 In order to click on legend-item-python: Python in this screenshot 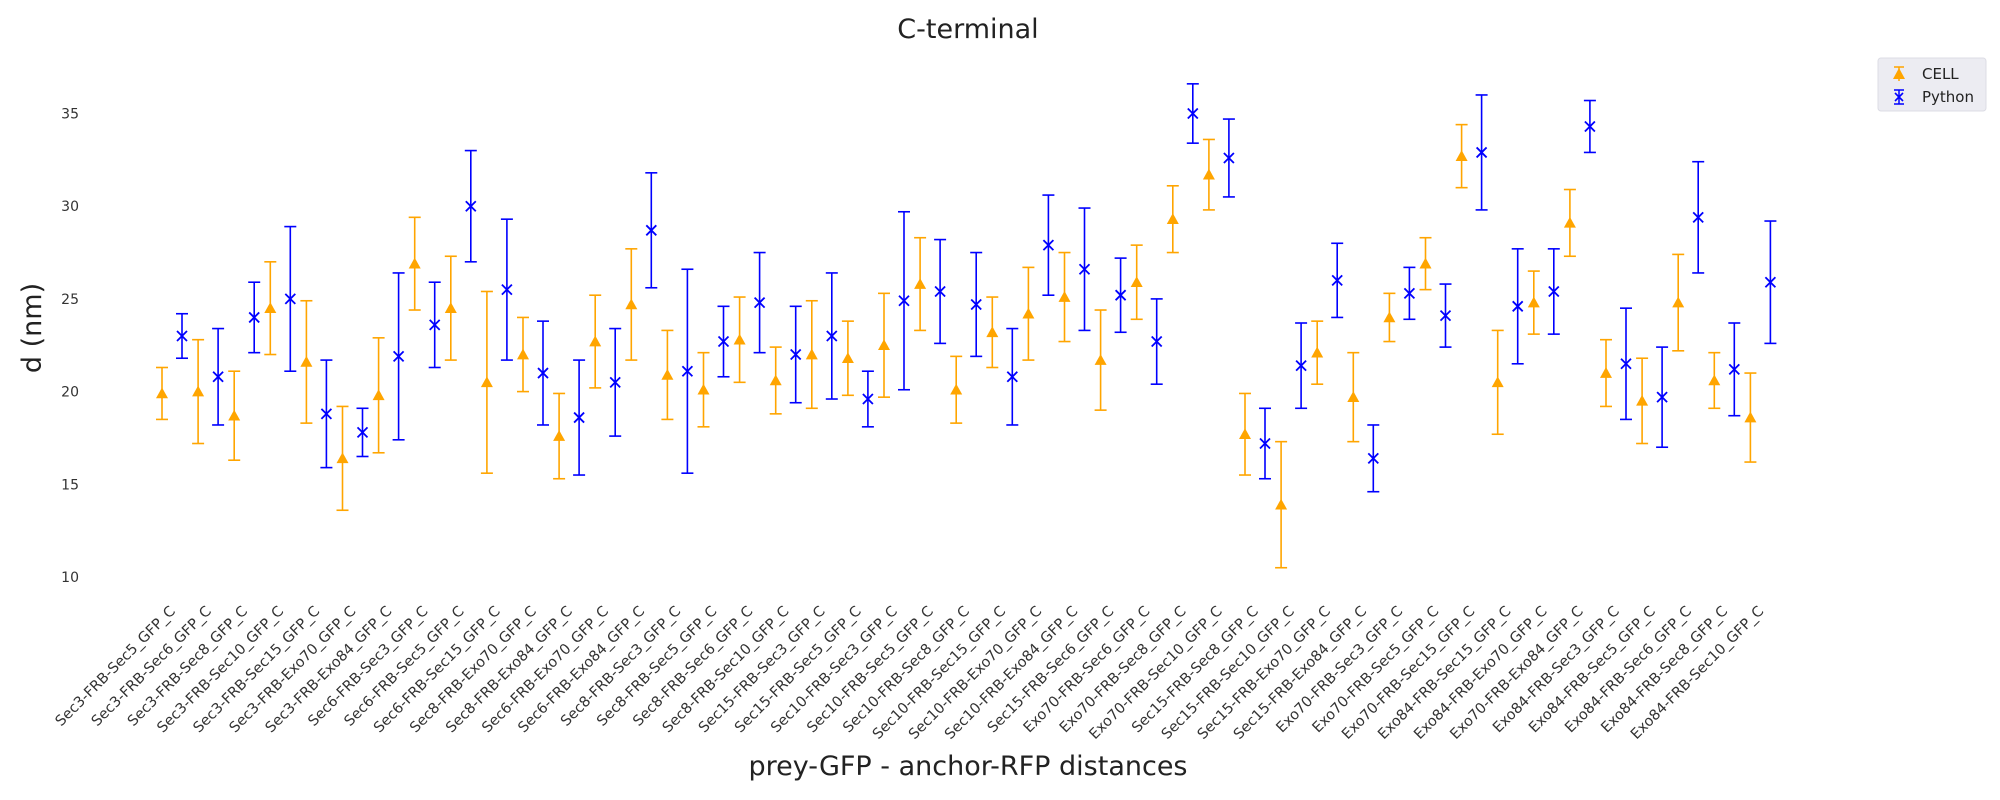, I will do `click(1934, 97)`.